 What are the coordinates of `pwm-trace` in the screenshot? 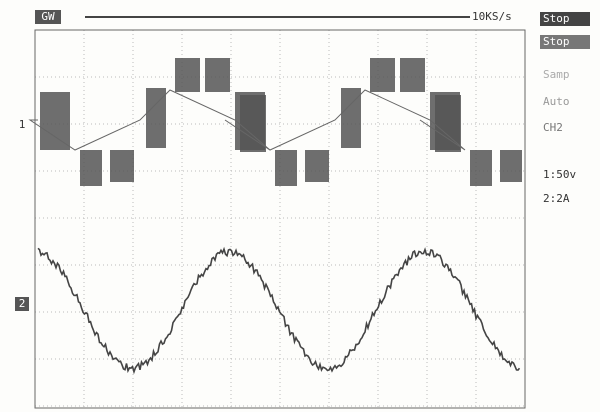 It's located at (247, 120).